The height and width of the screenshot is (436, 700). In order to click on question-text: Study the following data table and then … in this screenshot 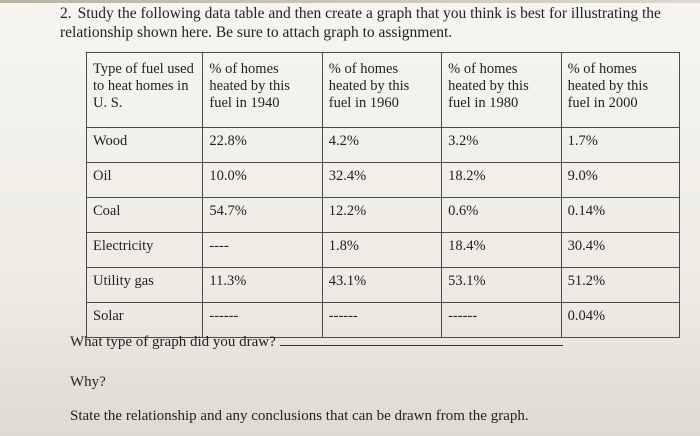, I will do `click(360, 23)`.